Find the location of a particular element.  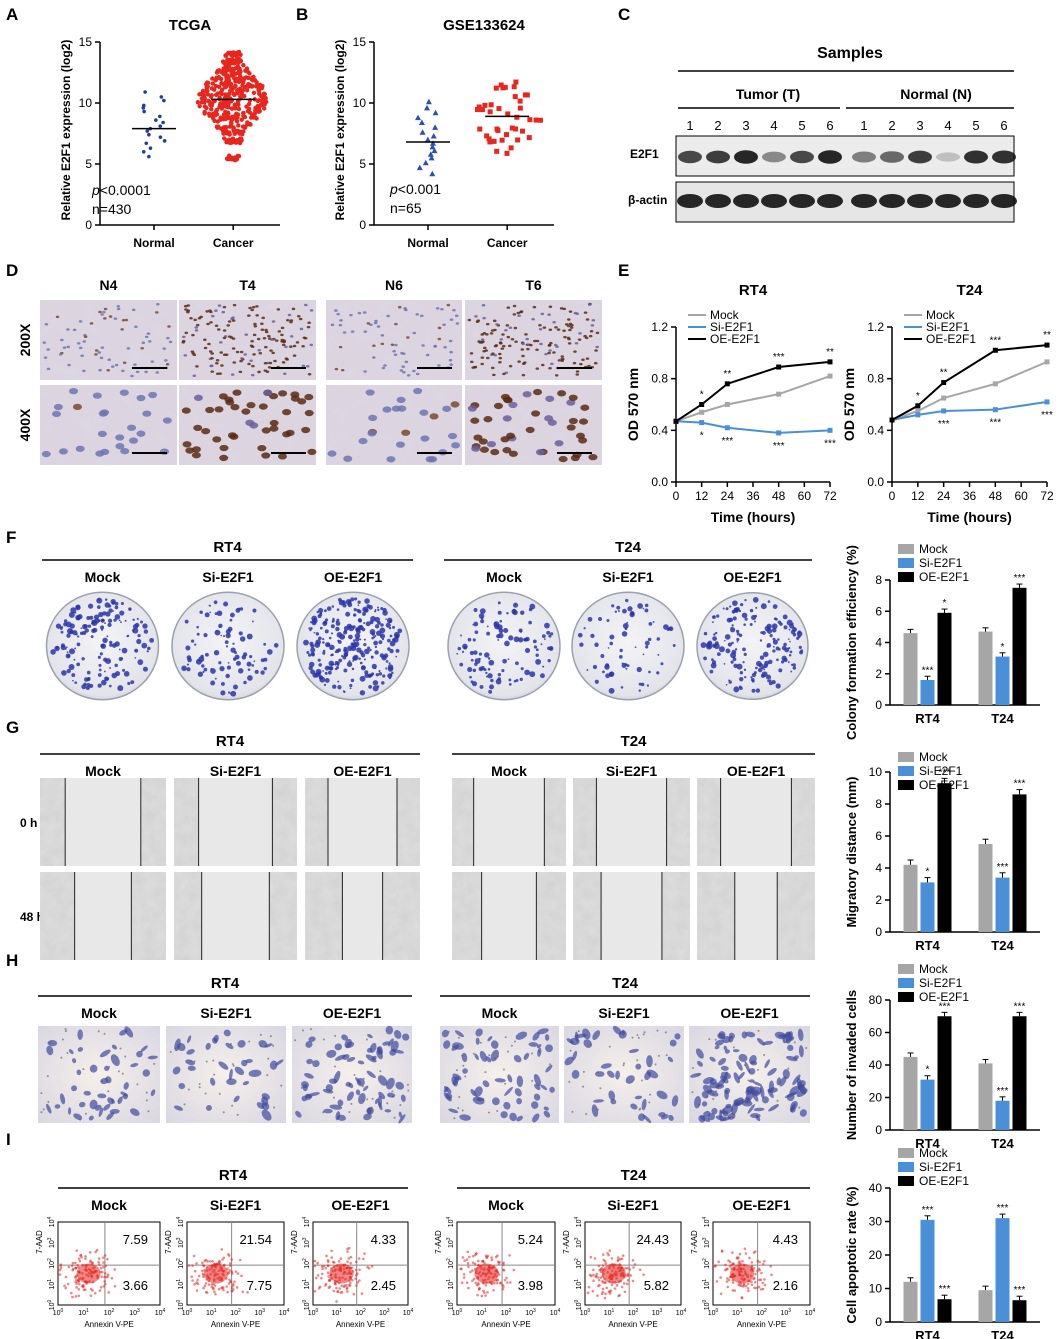

significance-mark: *** is located at coordinates (830, 443).